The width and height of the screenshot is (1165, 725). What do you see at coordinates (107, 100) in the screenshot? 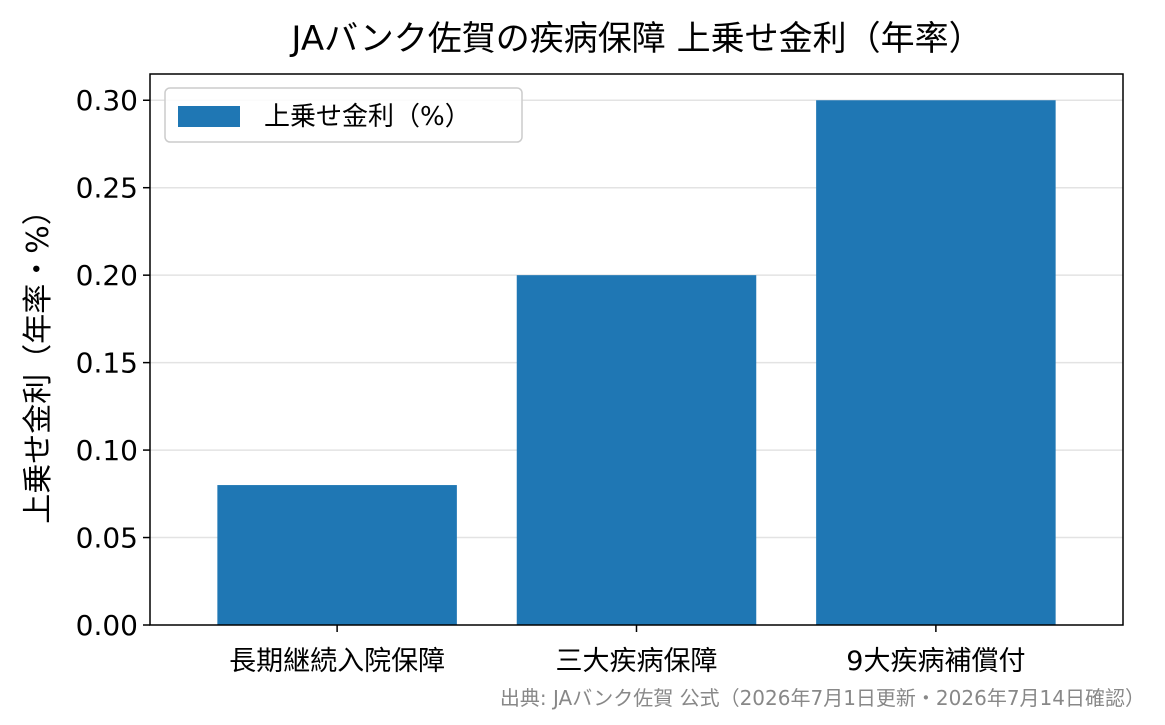
I see `y-tick-label: 0.30` at bounding box center [107, 100].